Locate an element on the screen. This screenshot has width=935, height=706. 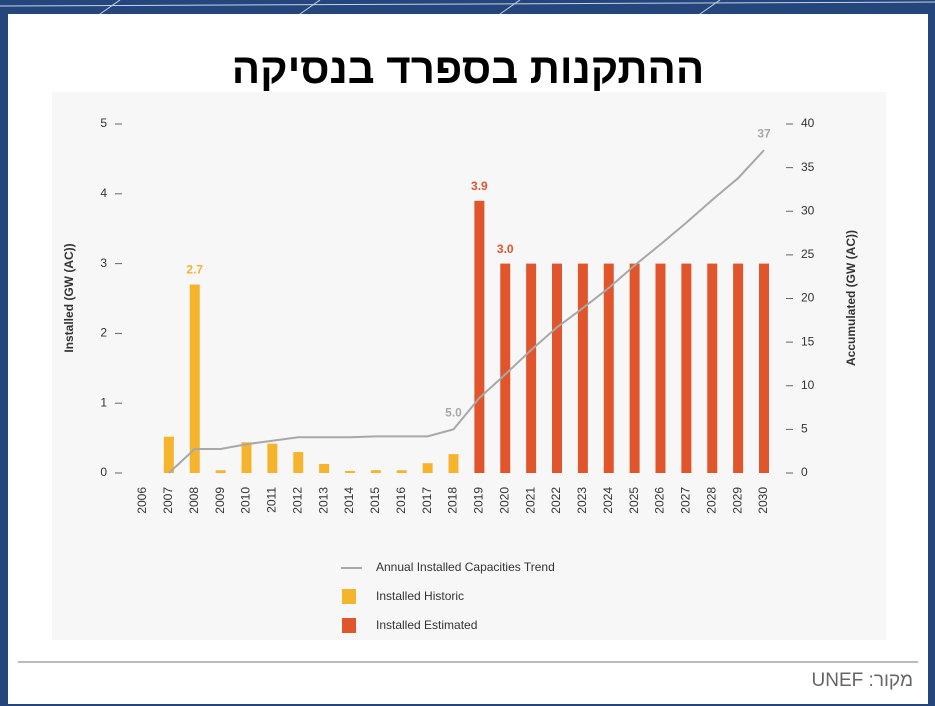
x-tick-label: 2026 is located at coordinates (660, 500).